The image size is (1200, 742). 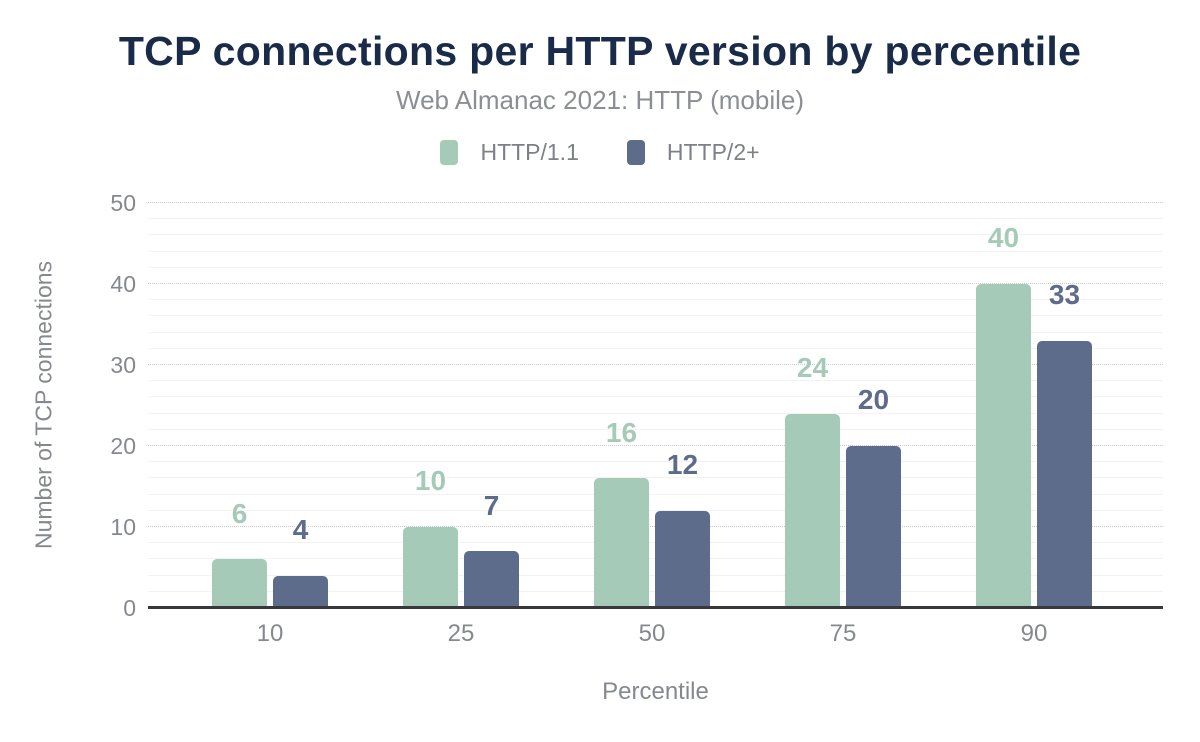 I want to click on bar-label-http11-p10: 6, so click(x=239, y=513).